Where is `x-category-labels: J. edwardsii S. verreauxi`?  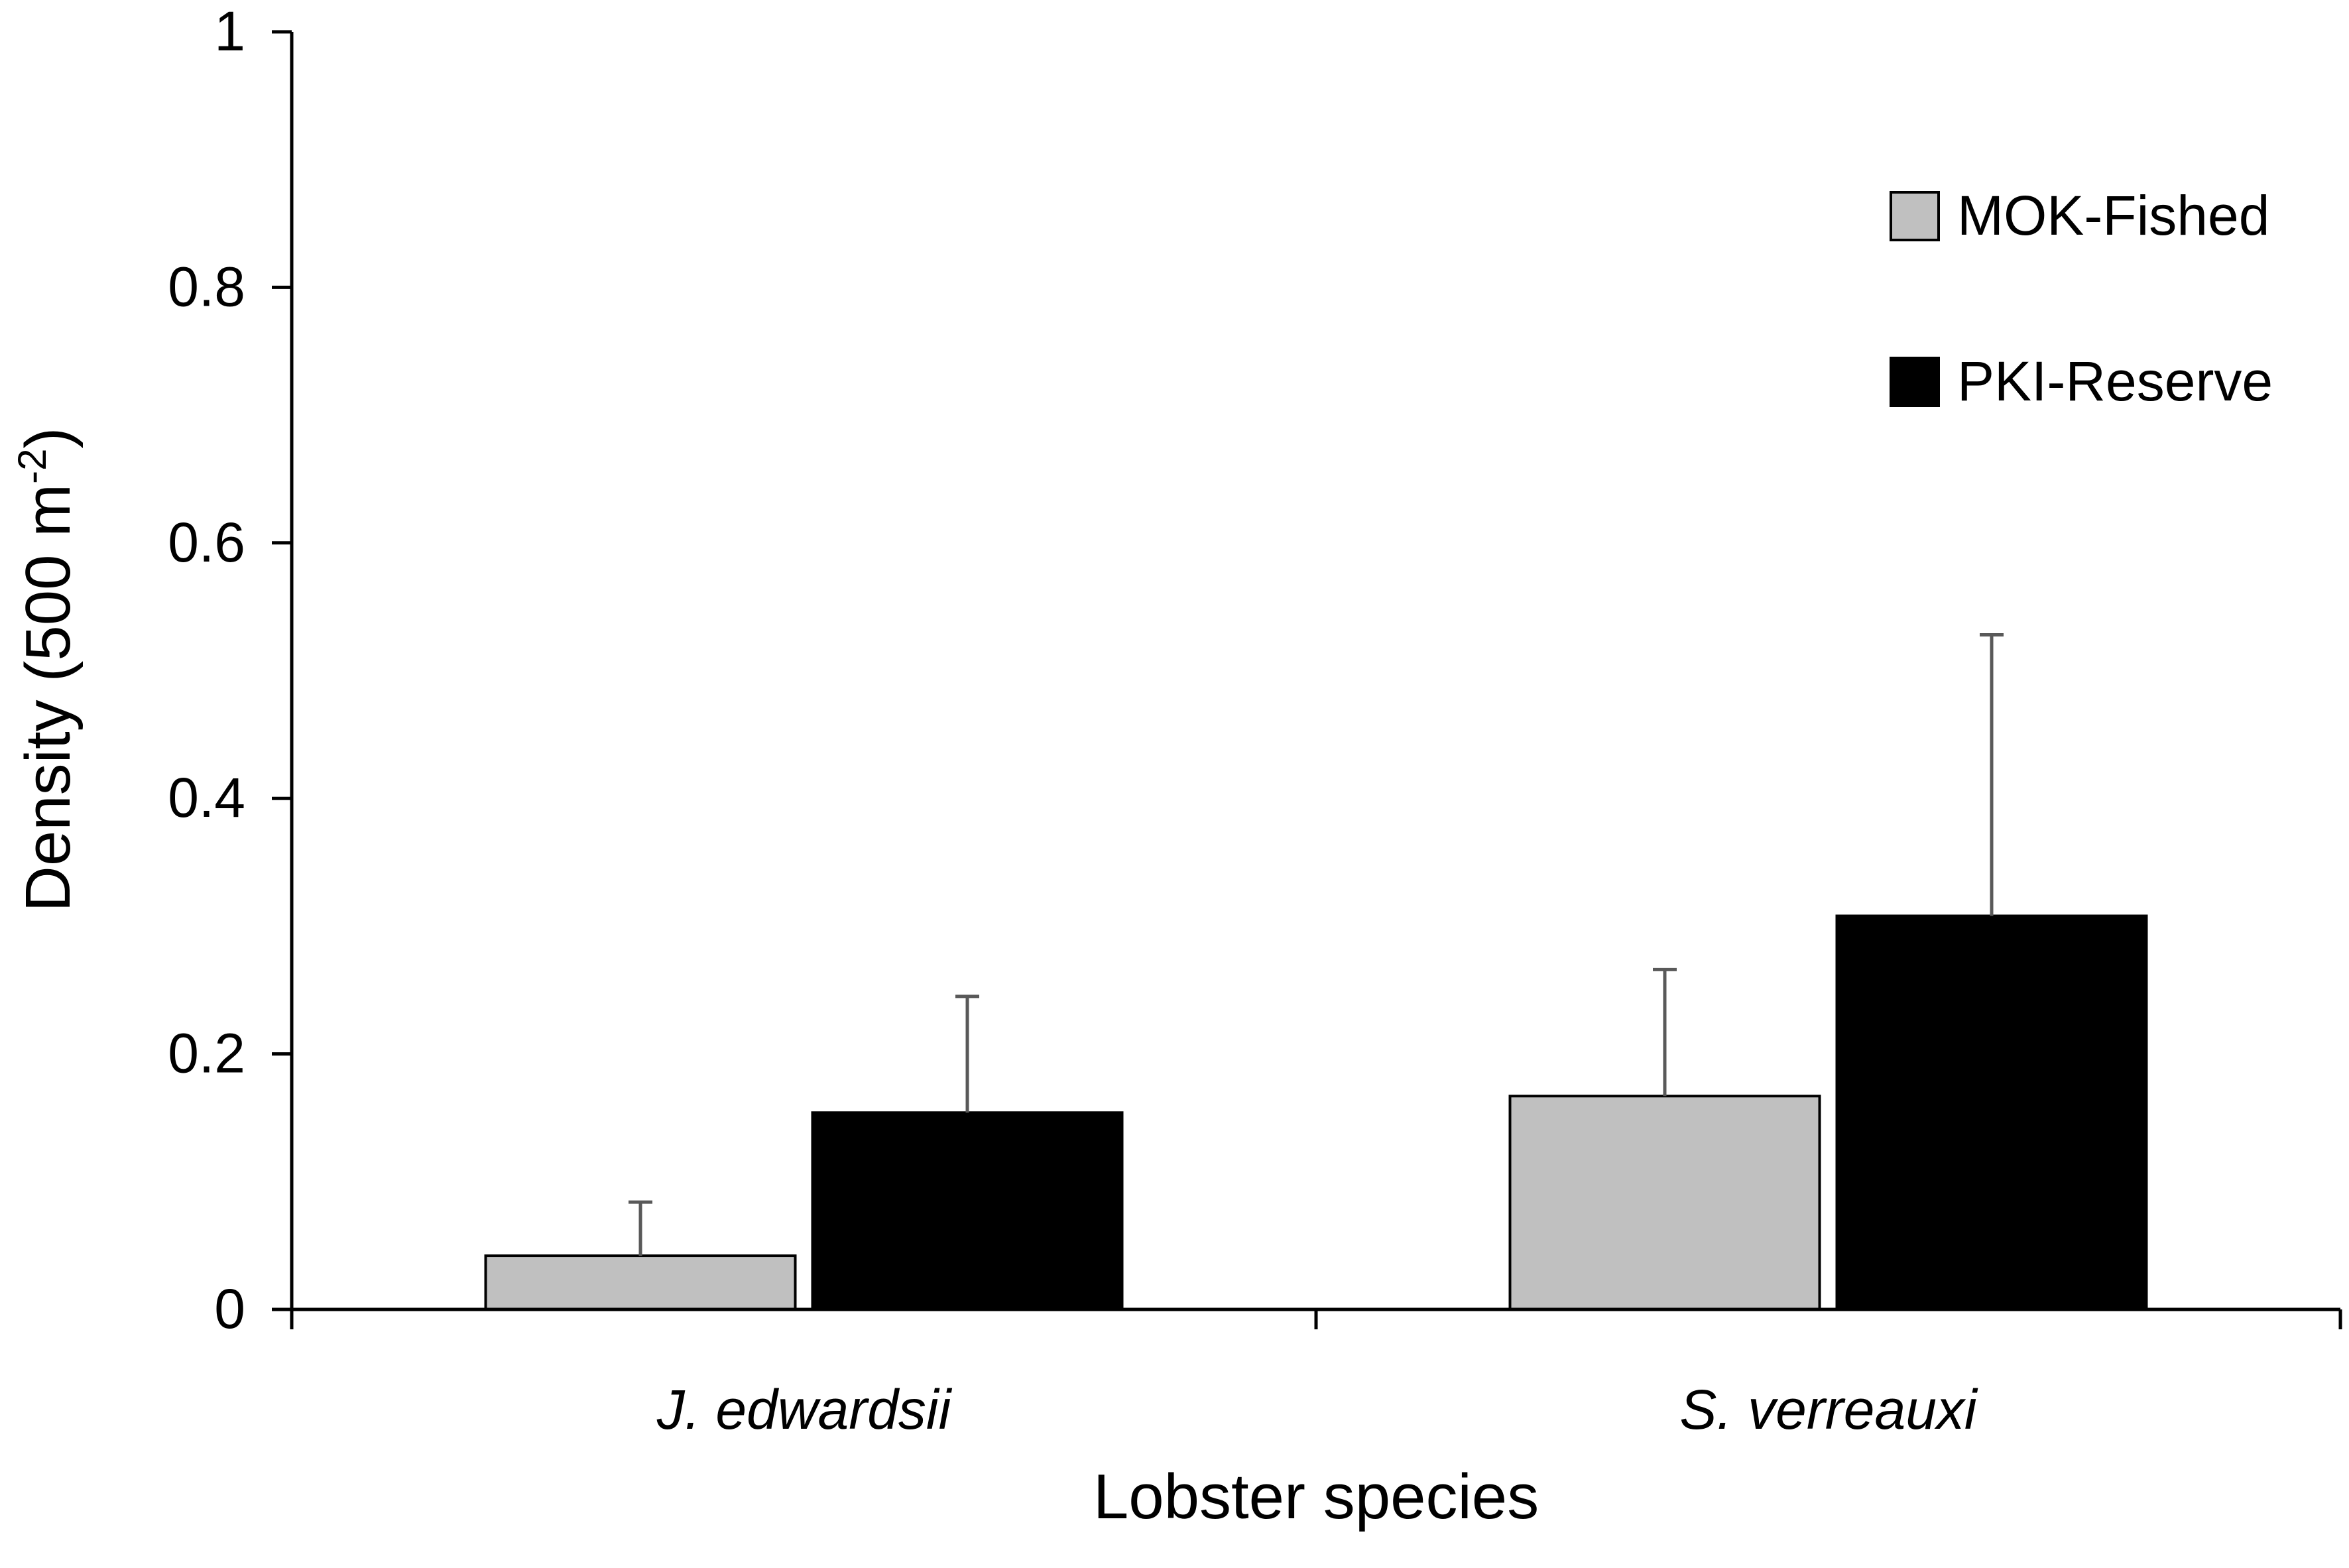
x-category-labels: J. edwardsii S. verreauxi is located at coordinates (1317, 1409).